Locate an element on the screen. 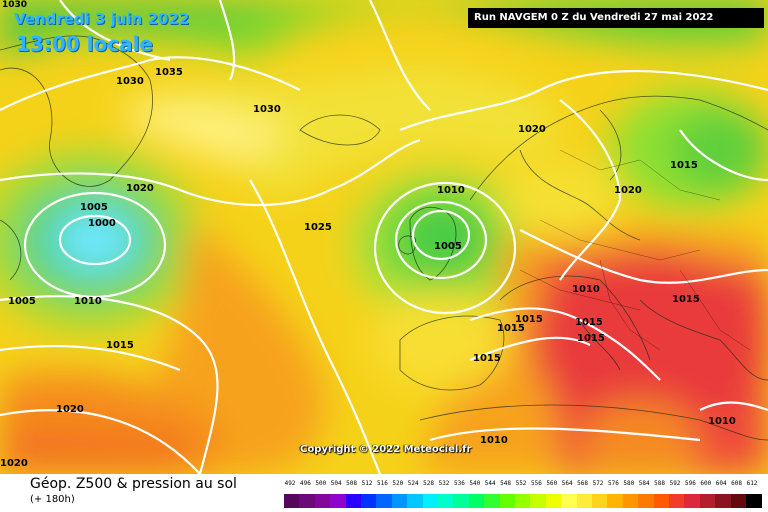 The image size is (768, 512). scale-tick-label: 552 is located at coordinates (521, 483).